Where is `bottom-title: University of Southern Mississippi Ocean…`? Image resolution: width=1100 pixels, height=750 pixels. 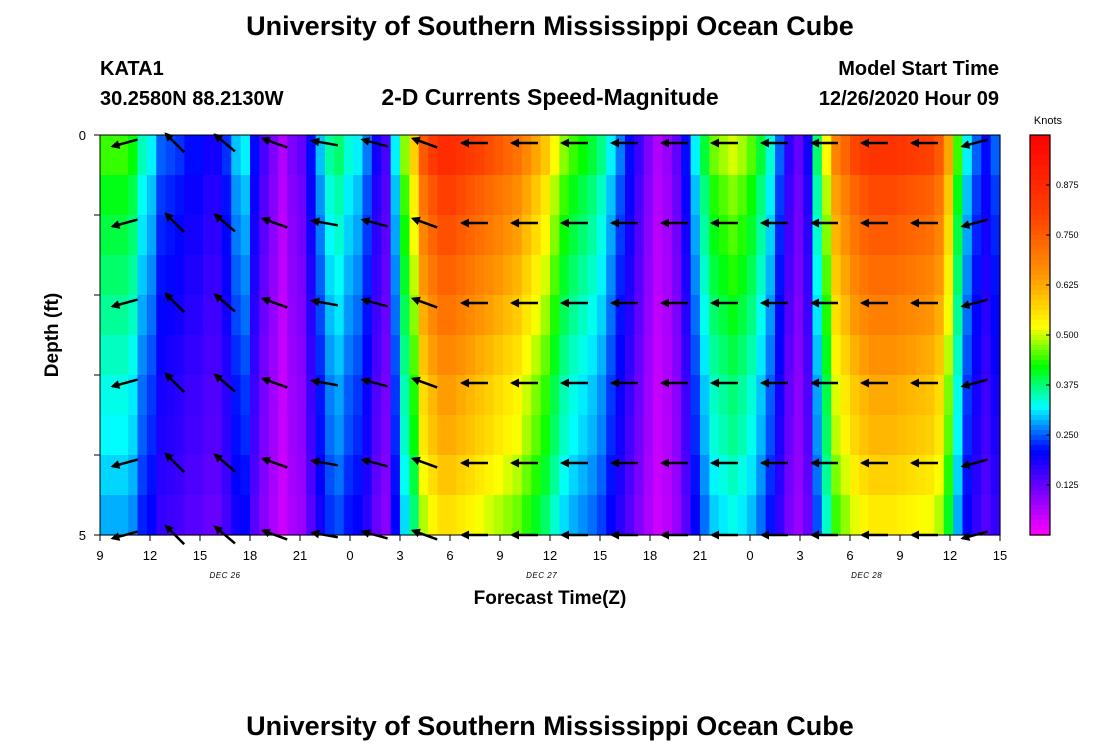 bottom-title: University of Southern Mississippi Ocean… is located at coordinates (550, 726).